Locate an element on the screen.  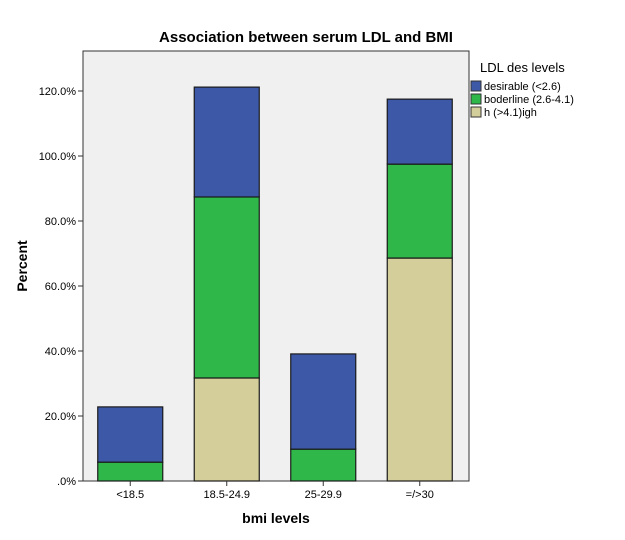
x-tick-label: 18.5-24.9 is located at coordinates (227, 495).